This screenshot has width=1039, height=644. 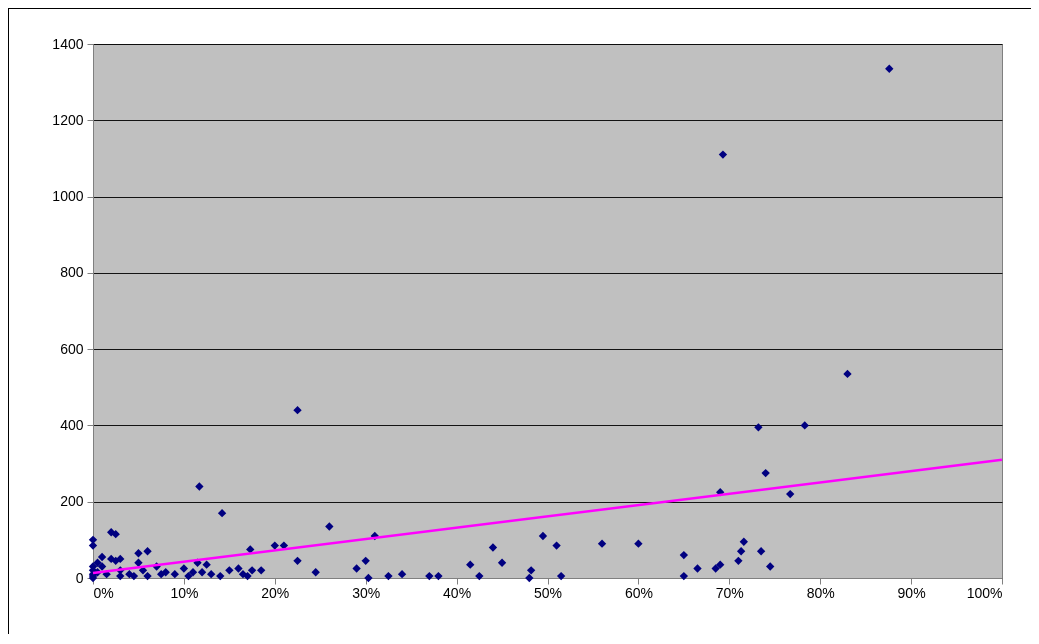 What do you see at coordinates (457, 592) in the screenshot?
I see `x-tick-label: 40%` at bounding box center [457, 592].